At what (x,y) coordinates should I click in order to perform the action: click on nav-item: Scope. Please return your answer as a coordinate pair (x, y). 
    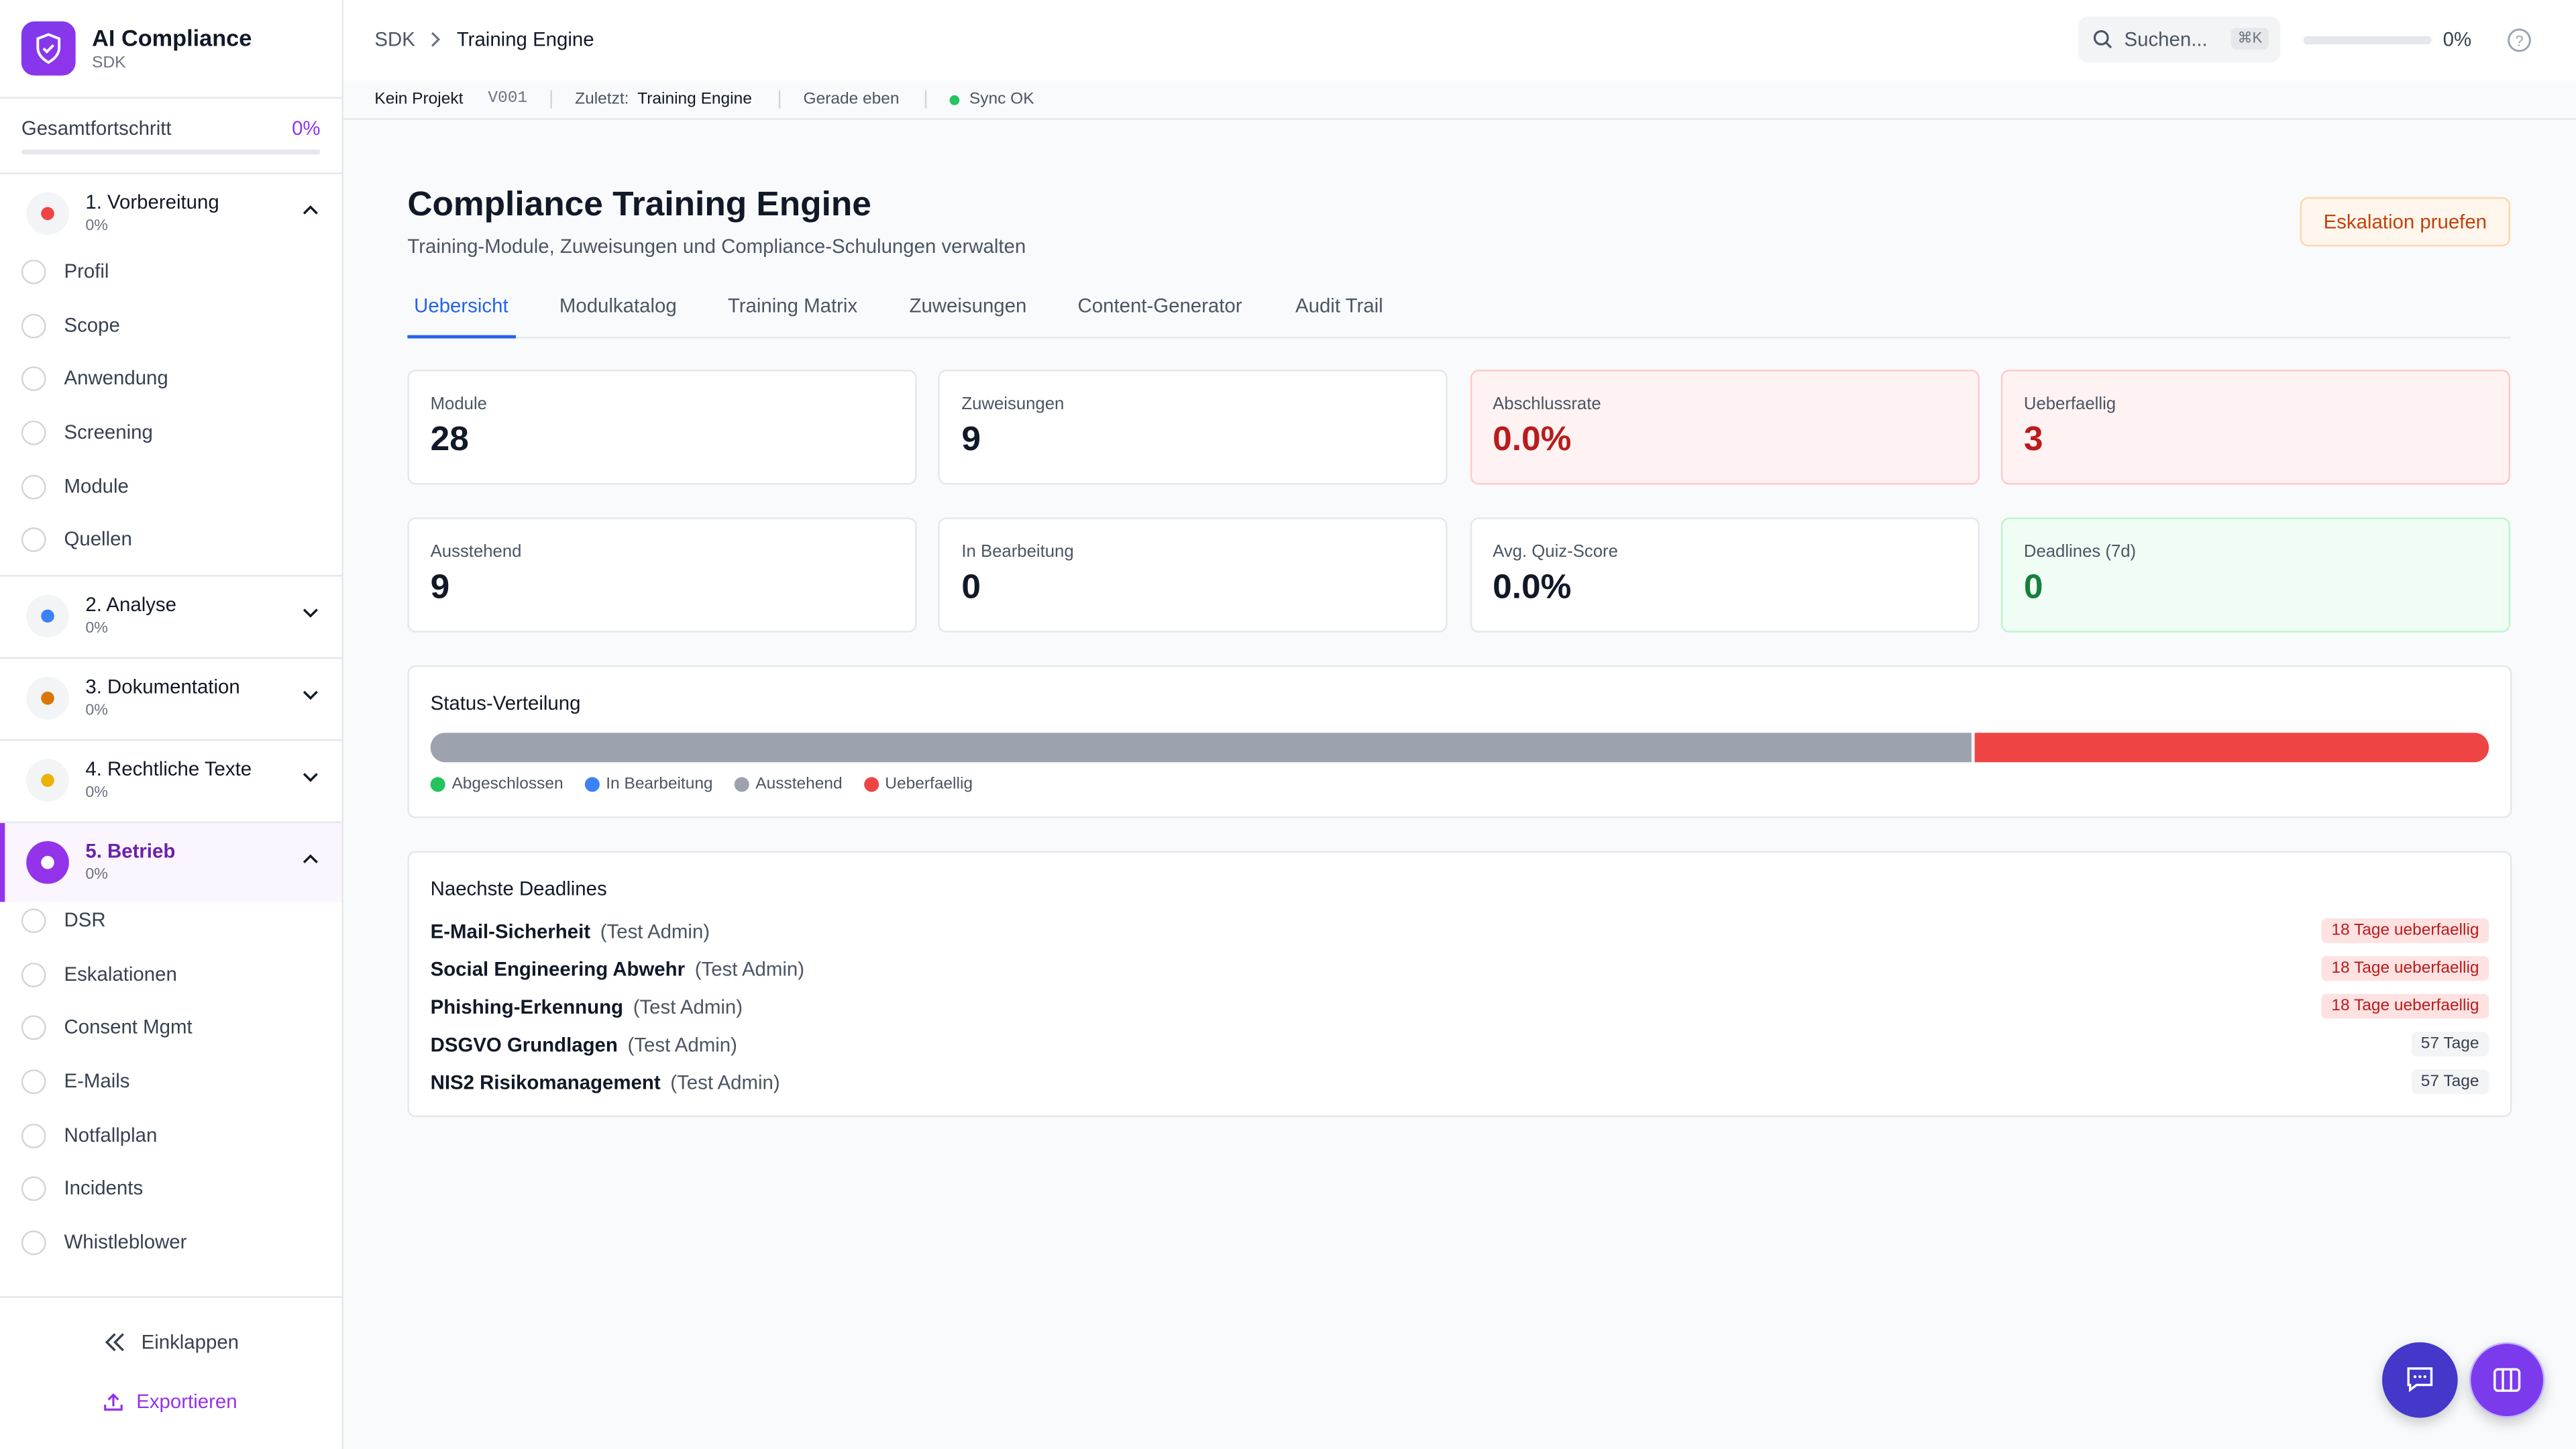
    Looking at the image, I should click on (170, 324).